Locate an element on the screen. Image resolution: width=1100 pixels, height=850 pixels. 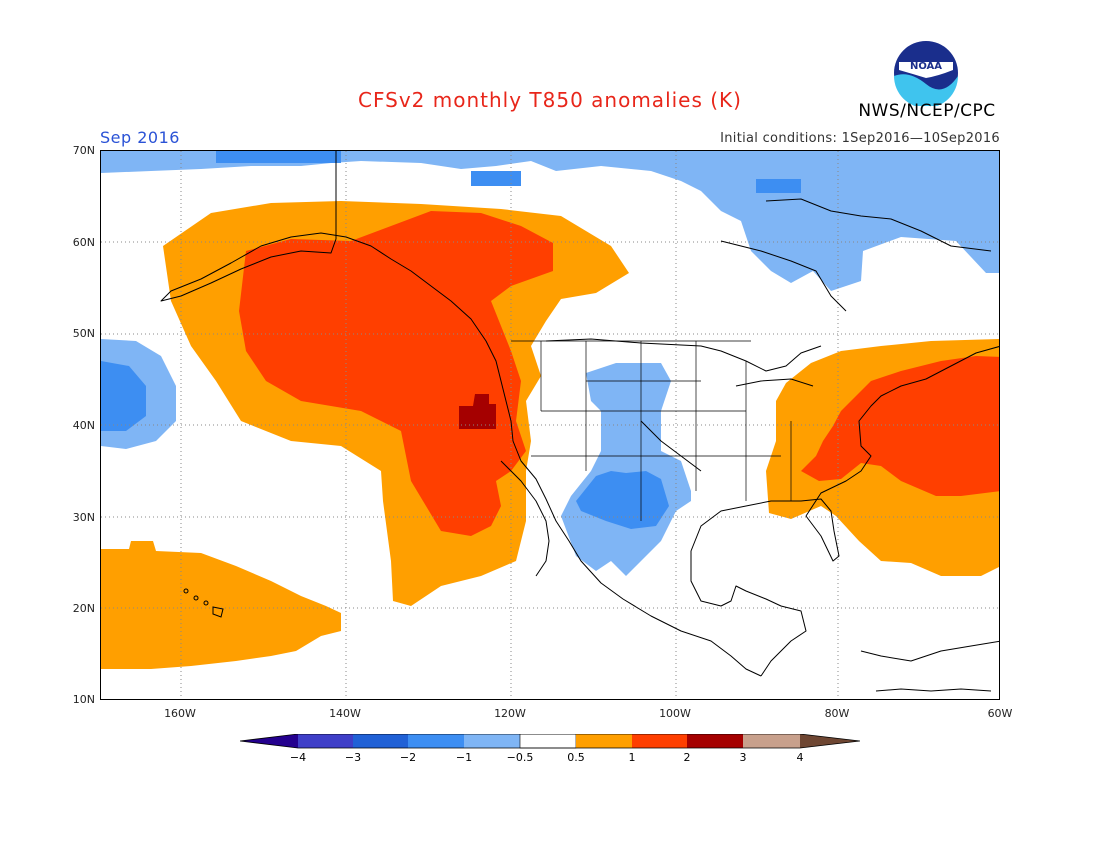
colorbar-label-minus05: −0.5 is located at coordinates (520, 757).